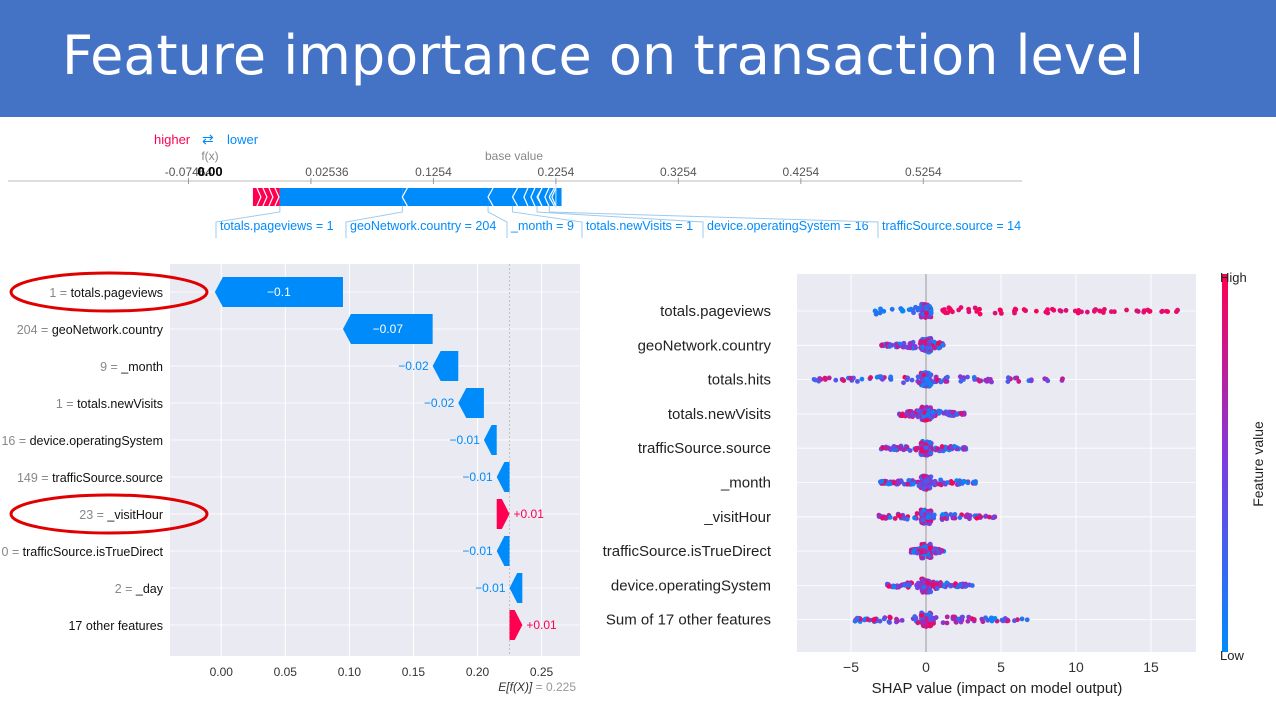  I want to click on force-tick-label: 0.4254, so click(800, 172).